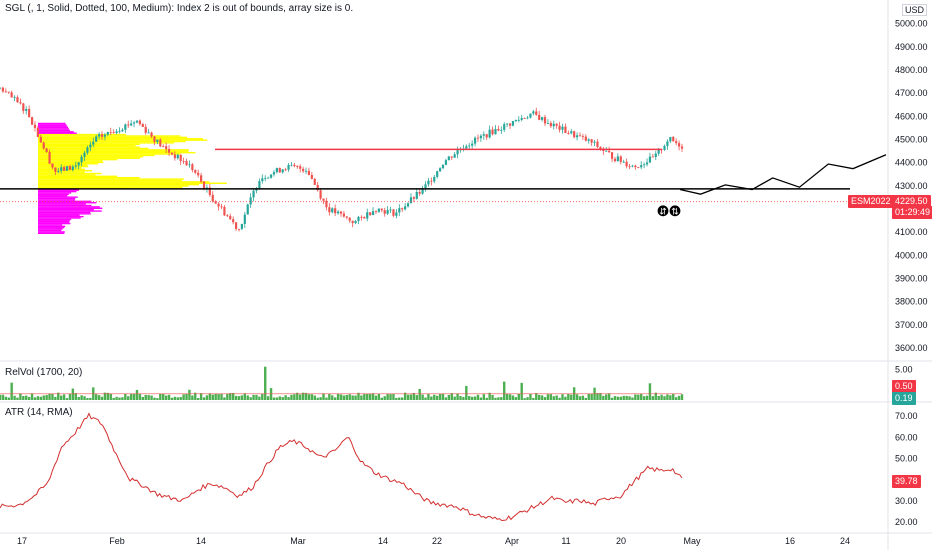 This screenshot has width=932, height=555. What do you see at coordinates (44, 372) in the screenshot?
I see `relvol-label: RelVol (1700, 20)` at bounding box center [44, 372].